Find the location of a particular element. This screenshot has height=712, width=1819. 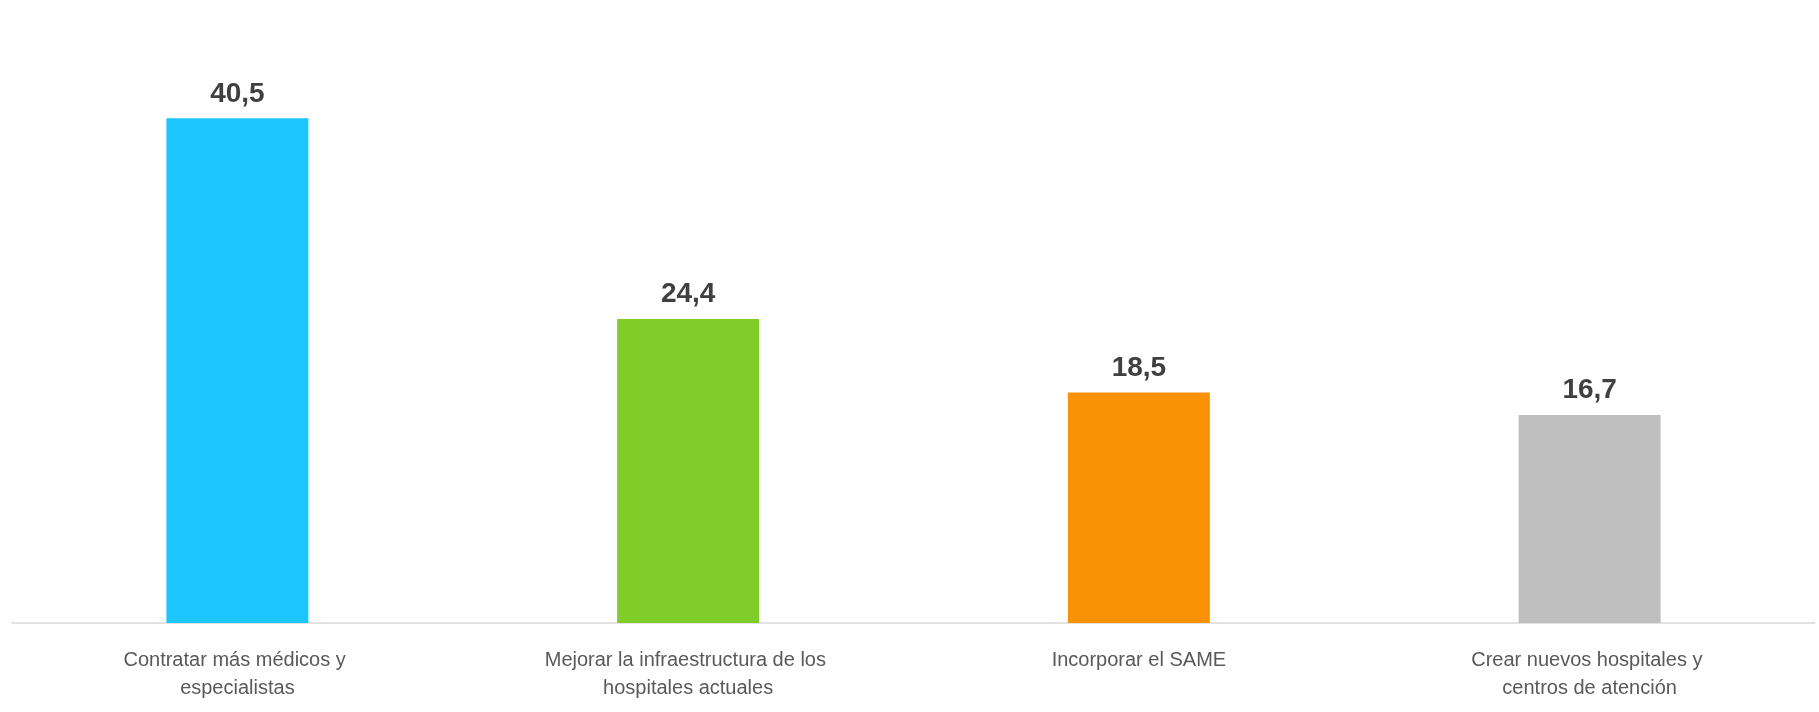

data-label: 18,5 is located at coordinates (1139, 366).